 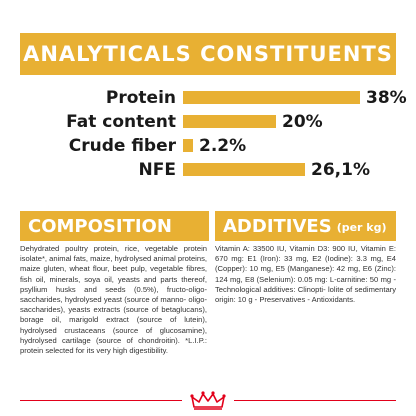 I want to click on additives-banner: ADDITIVES (per kg), so click(x=305, y=226).